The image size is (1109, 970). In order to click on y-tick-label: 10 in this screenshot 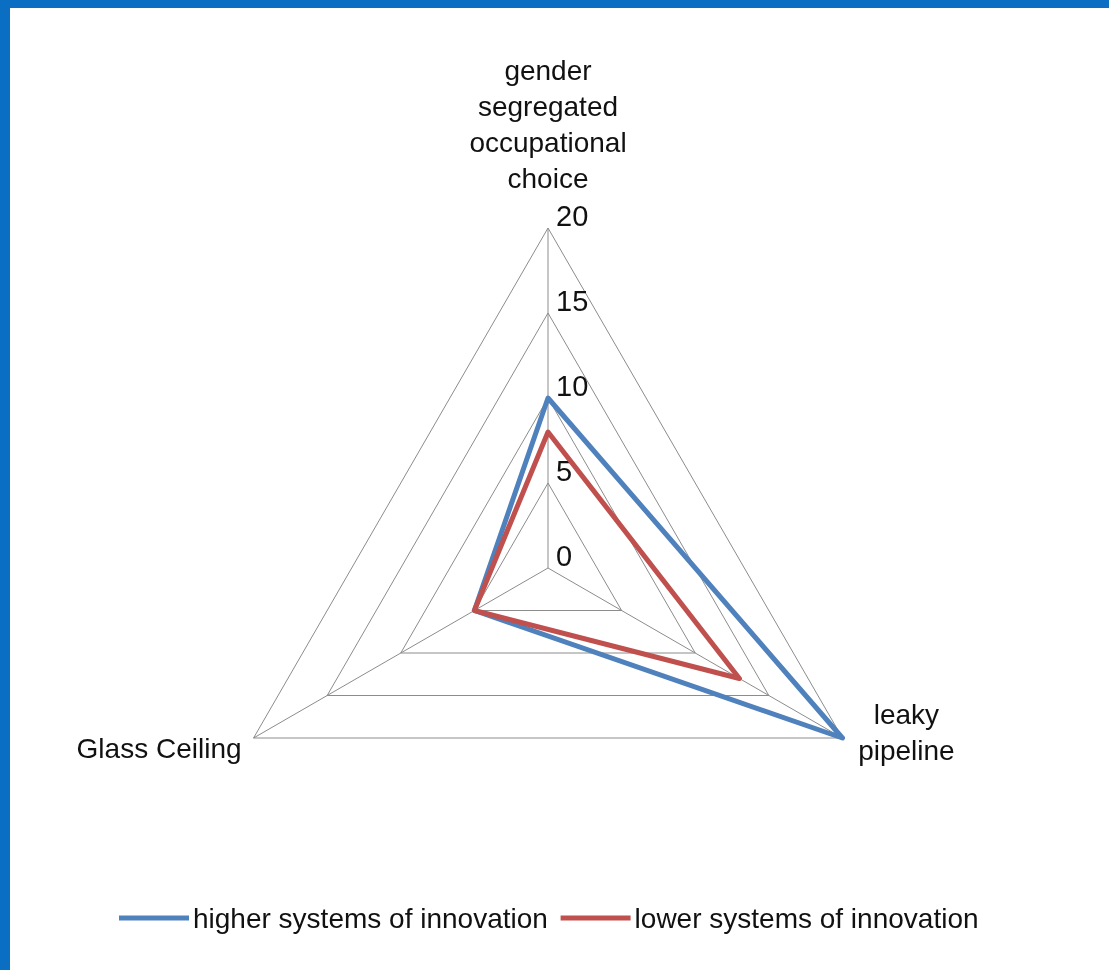, I will do `click(572, 386)`.